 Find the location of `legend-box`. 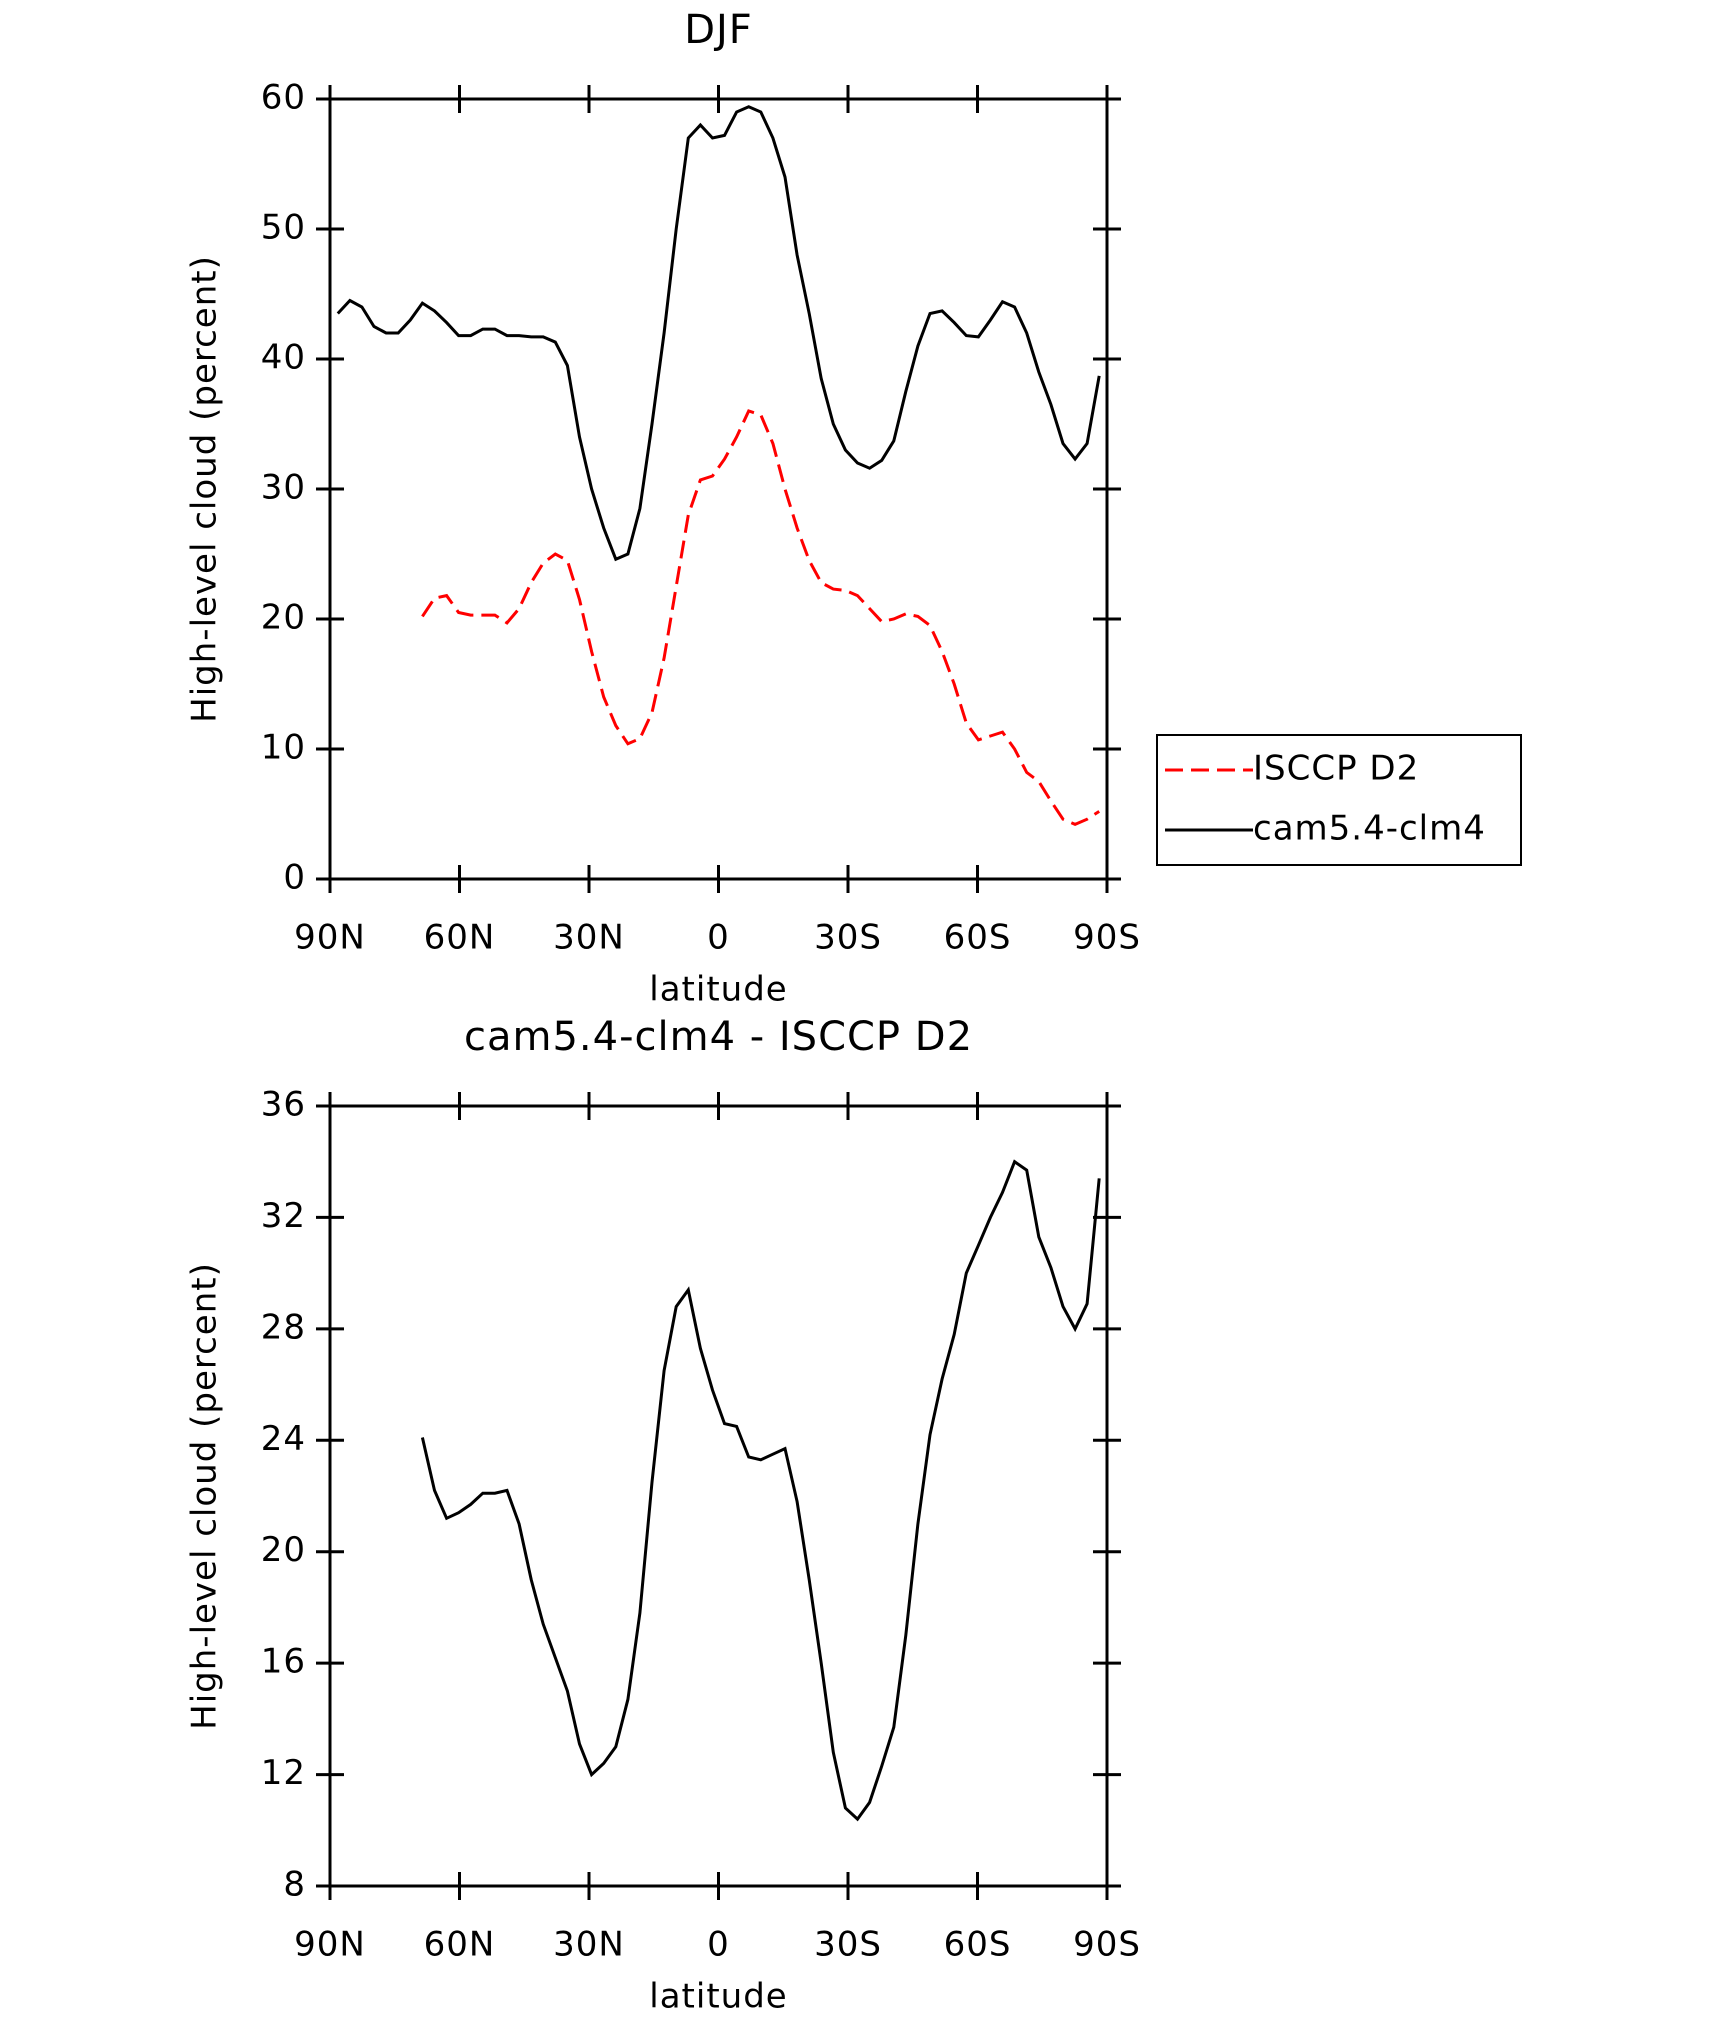

legend-box is located at coordinates (1339, 800).